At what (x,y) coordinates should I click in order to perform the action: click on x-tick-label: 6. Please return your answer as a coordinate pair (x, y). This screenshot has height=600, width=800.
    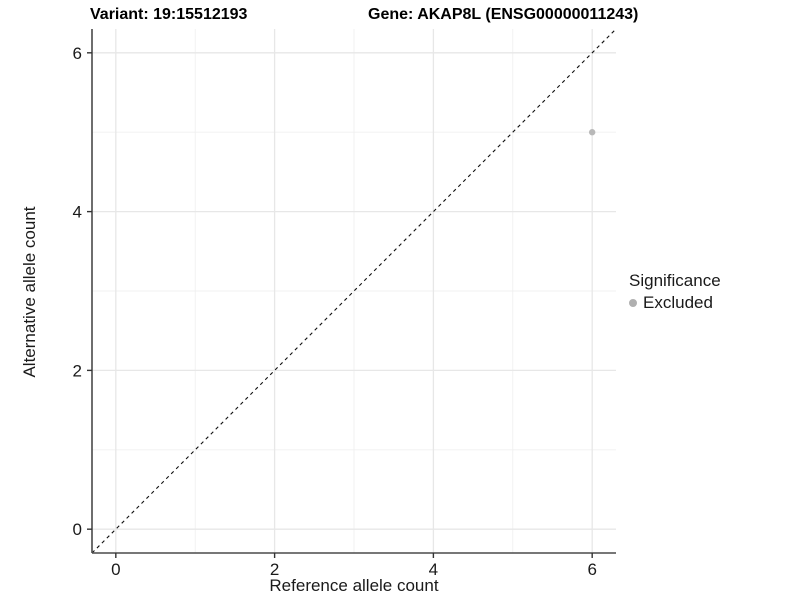
    Looking at the image, I should click on (591, 569).